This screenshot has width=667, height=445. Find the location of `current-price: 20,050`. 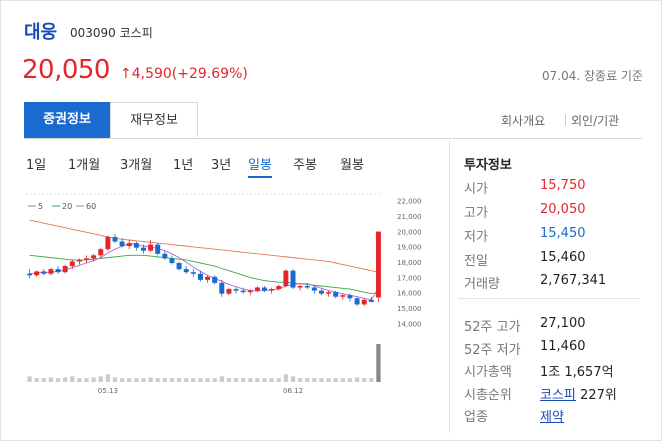

current-price: 20,050 is located at coordinates (66, 70).